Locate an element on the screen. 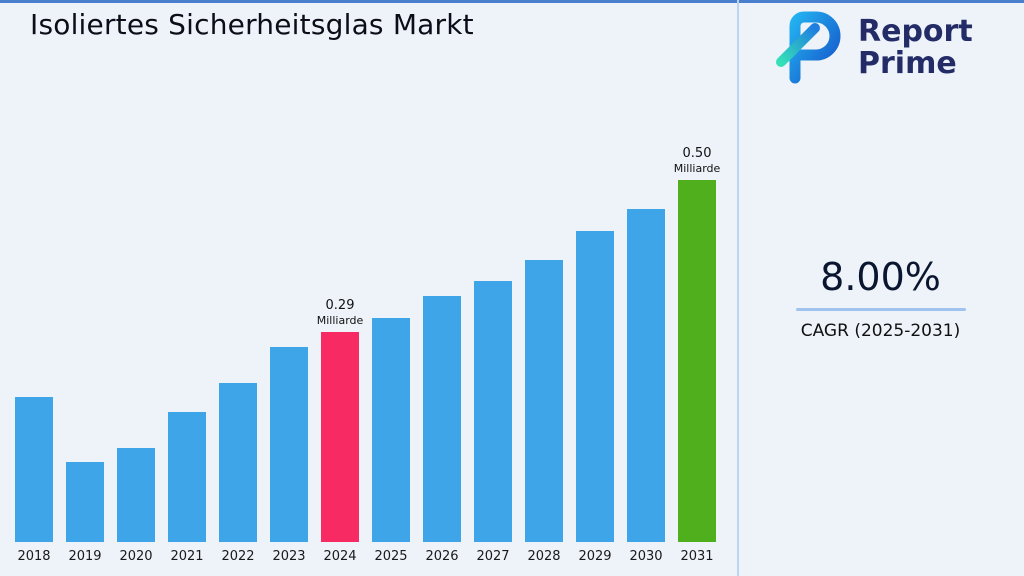  x-tick-label-2025: 2025 is located at coordinates (391, 556).